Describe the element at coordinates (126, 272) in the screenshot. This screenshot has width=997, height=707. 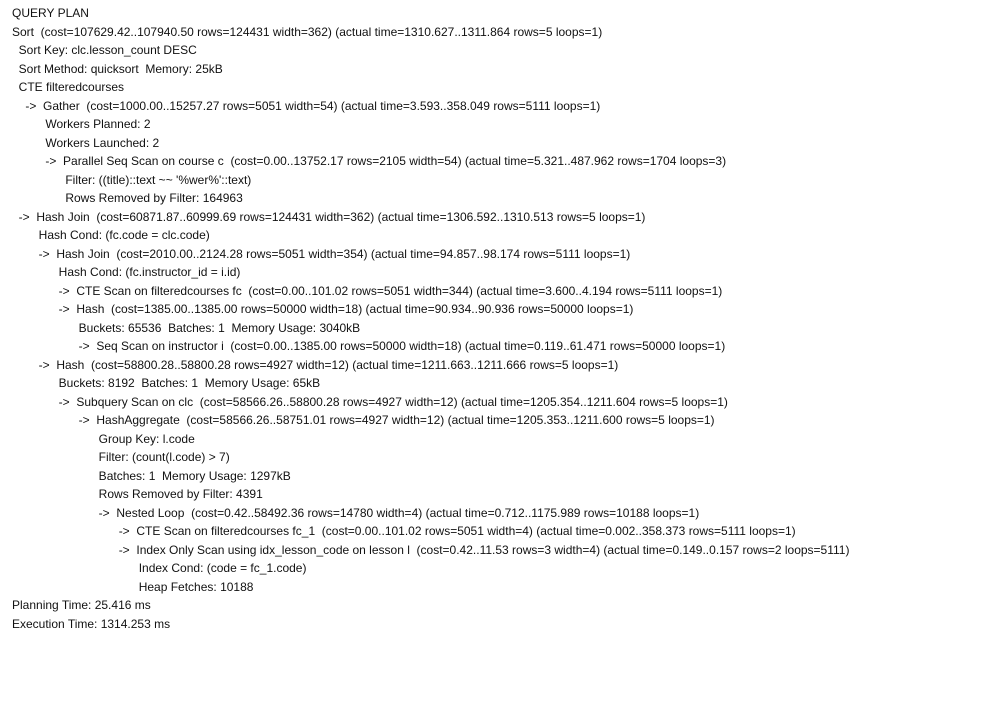
I see `plan-line: Hash Cond: (fc.instructor_id = i.id)` at that location.